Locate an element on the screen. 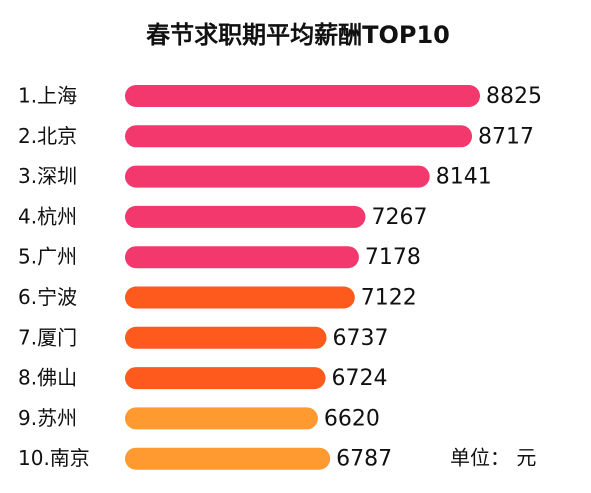  category-label: 1.上海 is located at coordinates (47, 96).